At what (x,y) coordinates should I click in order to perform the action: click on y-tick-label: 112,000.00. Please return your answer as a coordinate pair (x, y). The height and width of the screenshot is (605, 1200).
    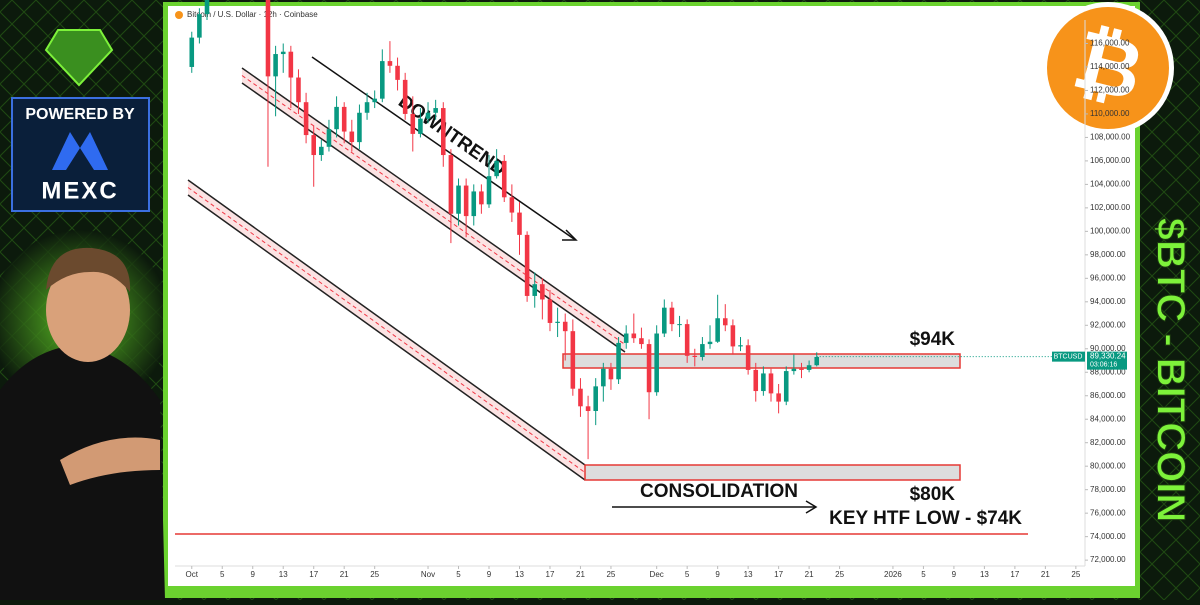
    Looking at the image, I should click on (1110, 90).